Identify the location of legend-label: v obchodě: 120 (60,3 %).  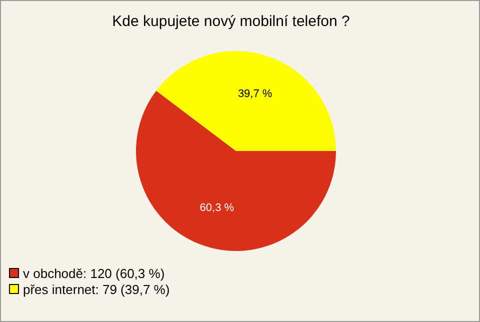
(94, 273).